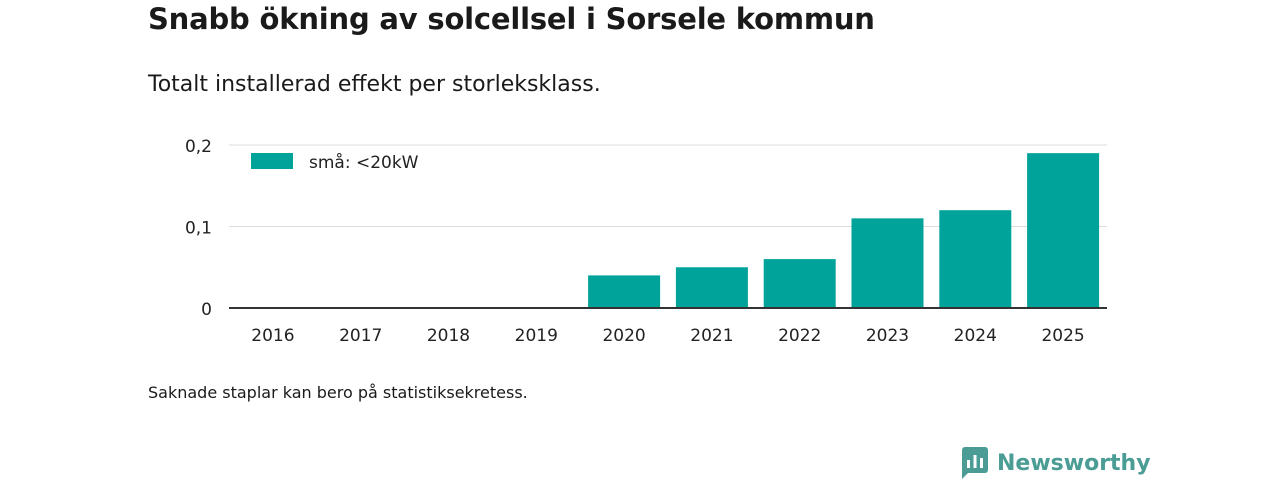 This screenshot has height=480, width=1280. Describe the element at coordinates (1062, 336) in the screenshot. I see `x-tick-label: 2025` at that location.